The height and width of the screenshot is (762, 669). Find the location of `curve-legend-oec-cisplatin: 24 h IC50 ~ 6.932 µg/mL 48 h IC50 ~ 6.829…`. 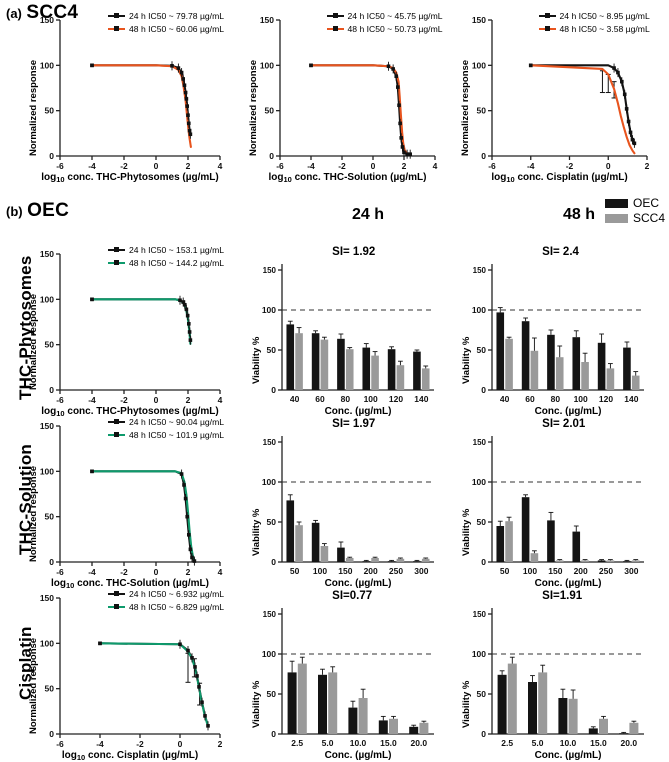

curve-legend-oec-cisplatin: 24 h IC50 ~ 6.932 µg/mL 48 h IC50 ~ 6.829… is located at coordinates (166, 600).